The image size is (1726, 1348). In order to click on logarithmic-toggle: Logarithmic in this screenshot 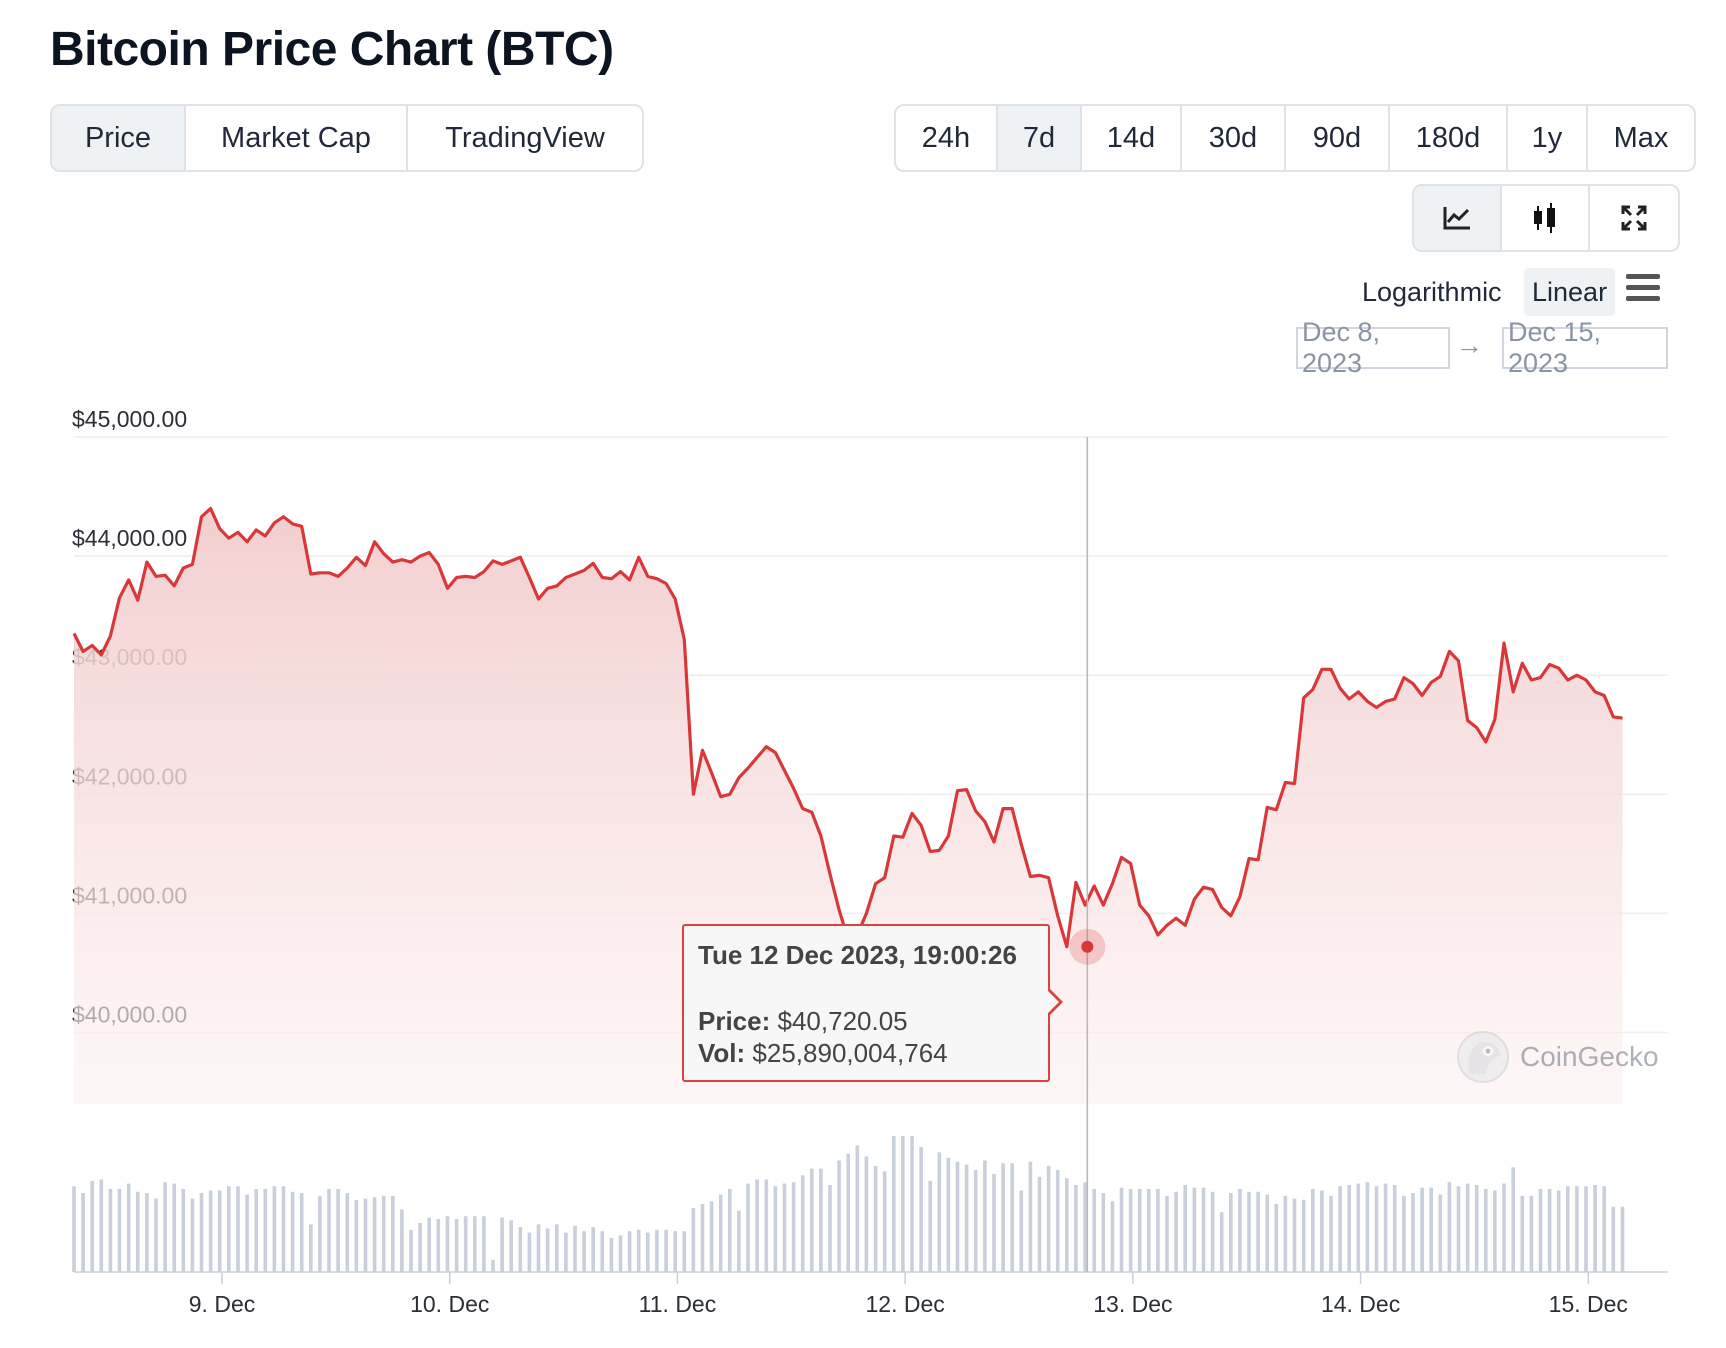, I will do `click(1432, 291)`.